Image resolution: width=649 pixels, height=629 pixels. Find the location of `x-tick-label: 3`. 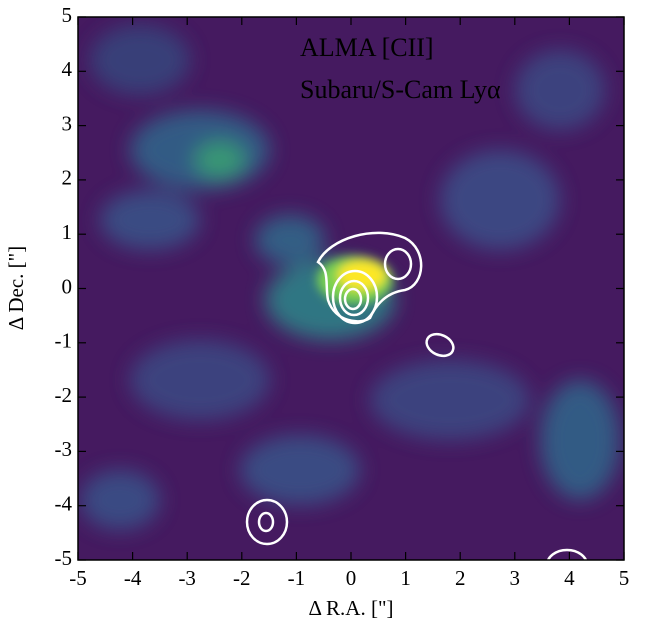

x-tick-label: 3 is located at coordinates (515, 578).